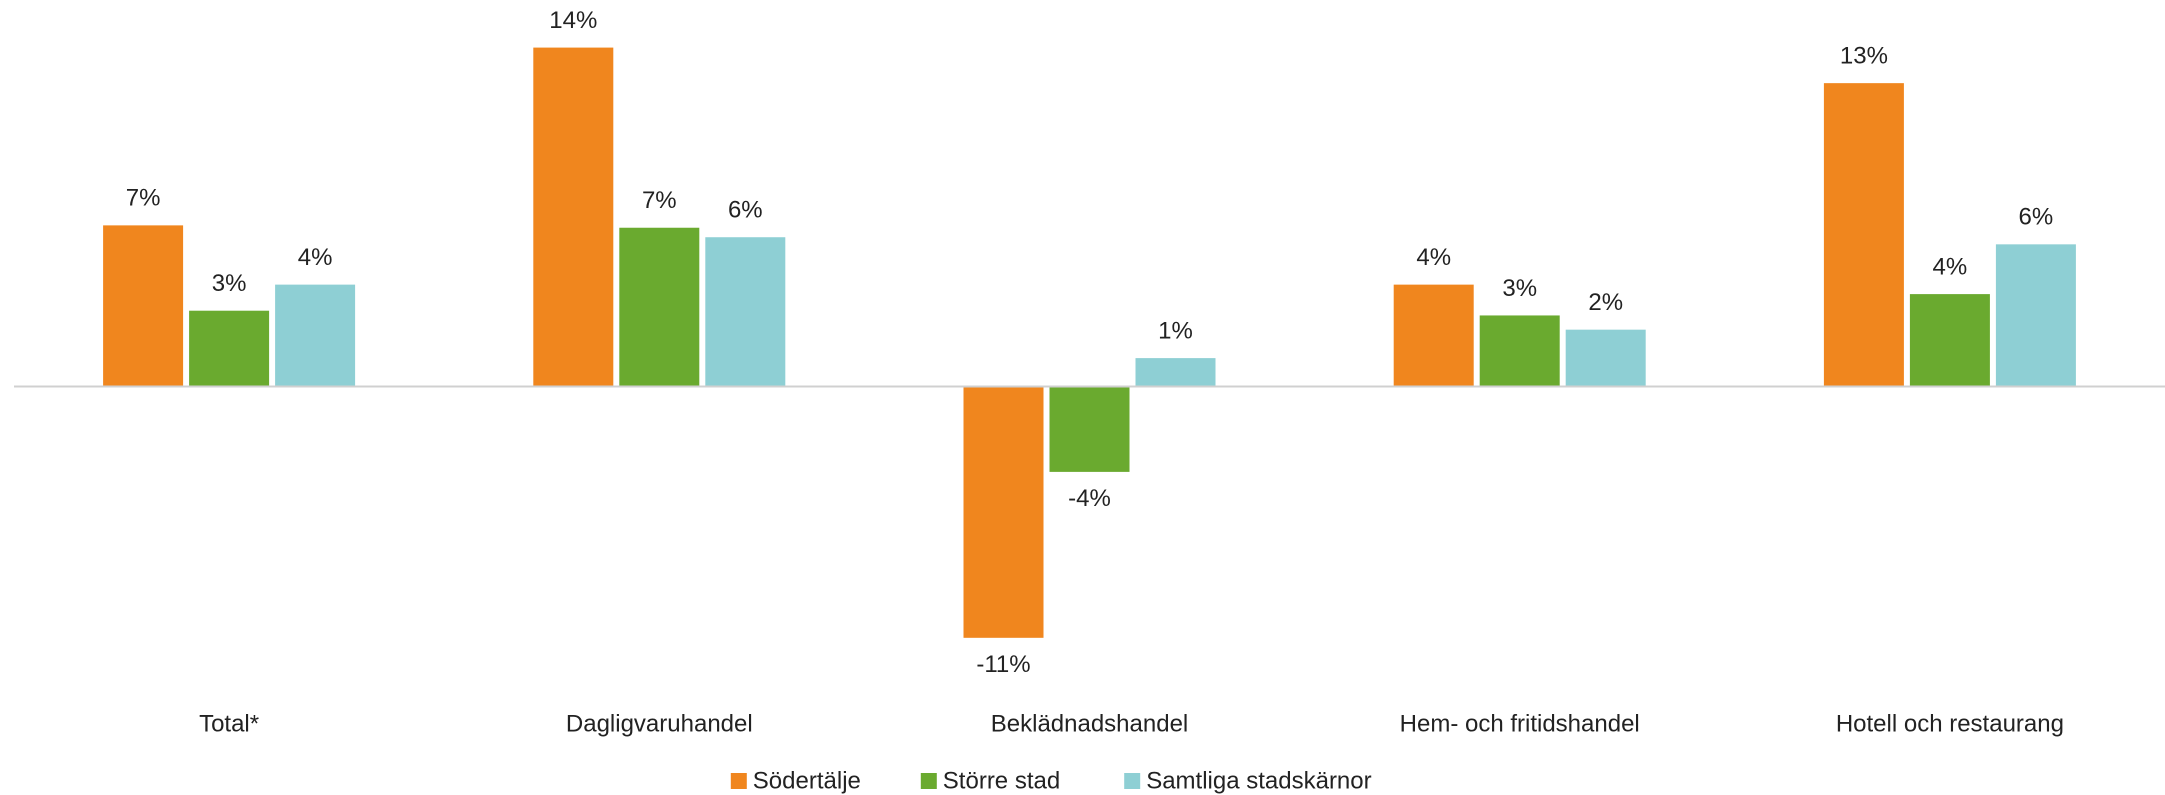  I want to click on x-tick-label: Hem- och fritidshandel, so click(1520, 723).